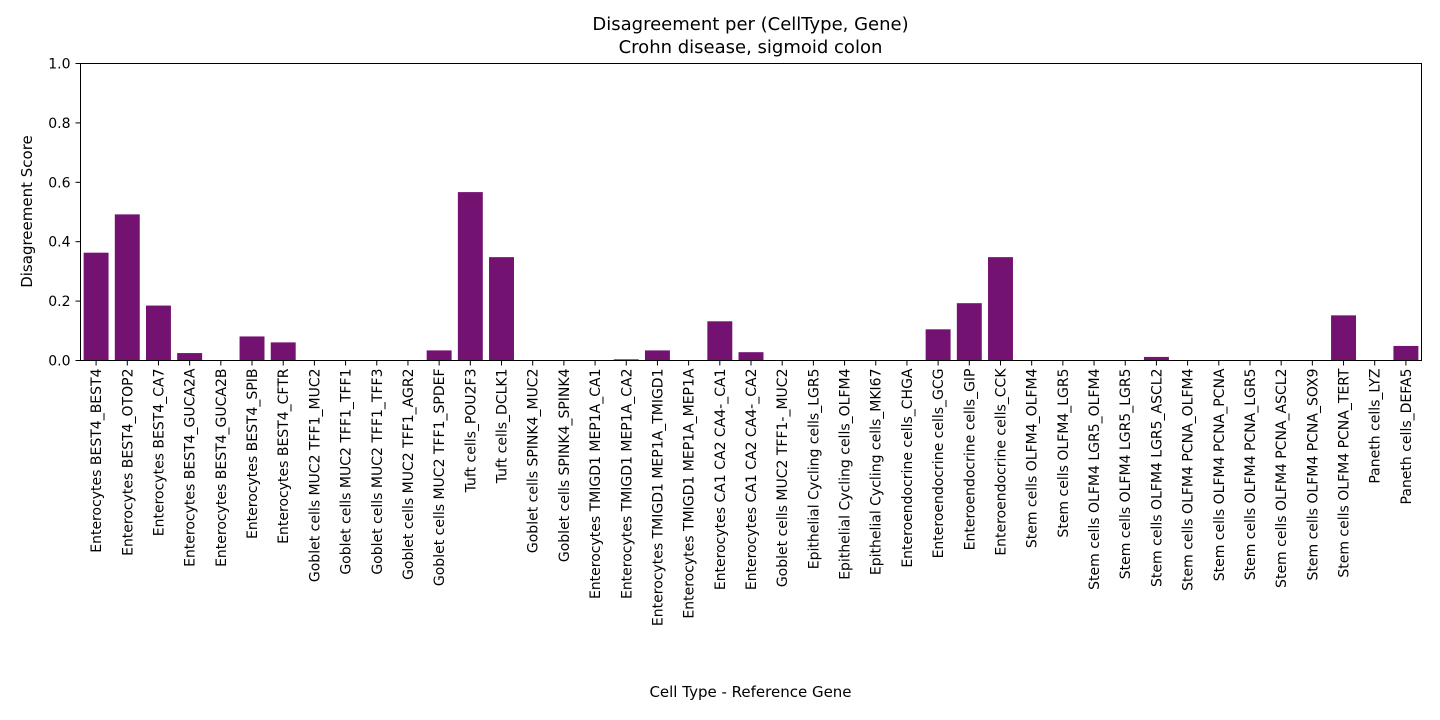  Describe the element at coordinates (59, 183) in the screenshot. I see `y-tick-label: 0.6` at that location.